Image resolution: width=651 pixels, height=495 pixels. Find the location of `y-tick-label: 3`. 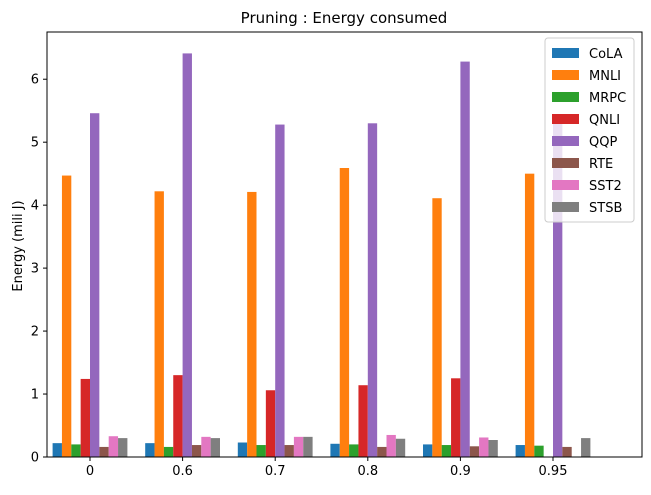

y-tick-label: 3 is located at coordinates (35, 269).